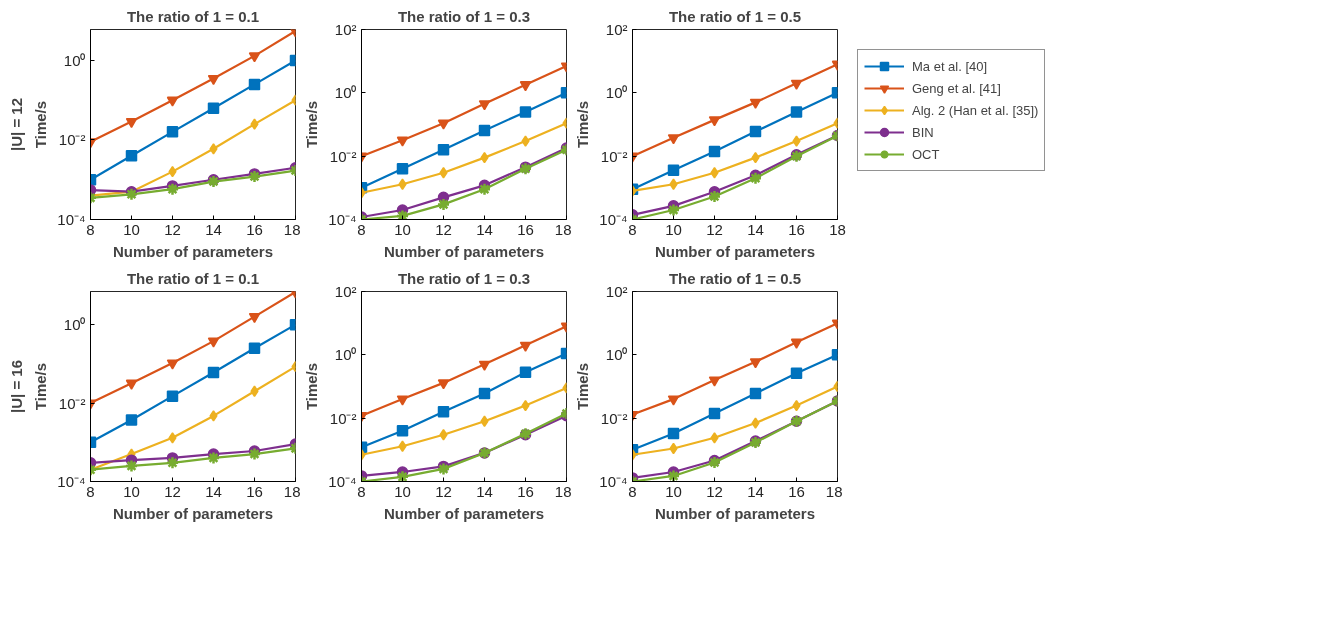 This screenshot has height=640, width=1325. Describe the element at coordinates (956, 88) in the screenshot. I see `legend-label: Geng et al. [41]` at that location.